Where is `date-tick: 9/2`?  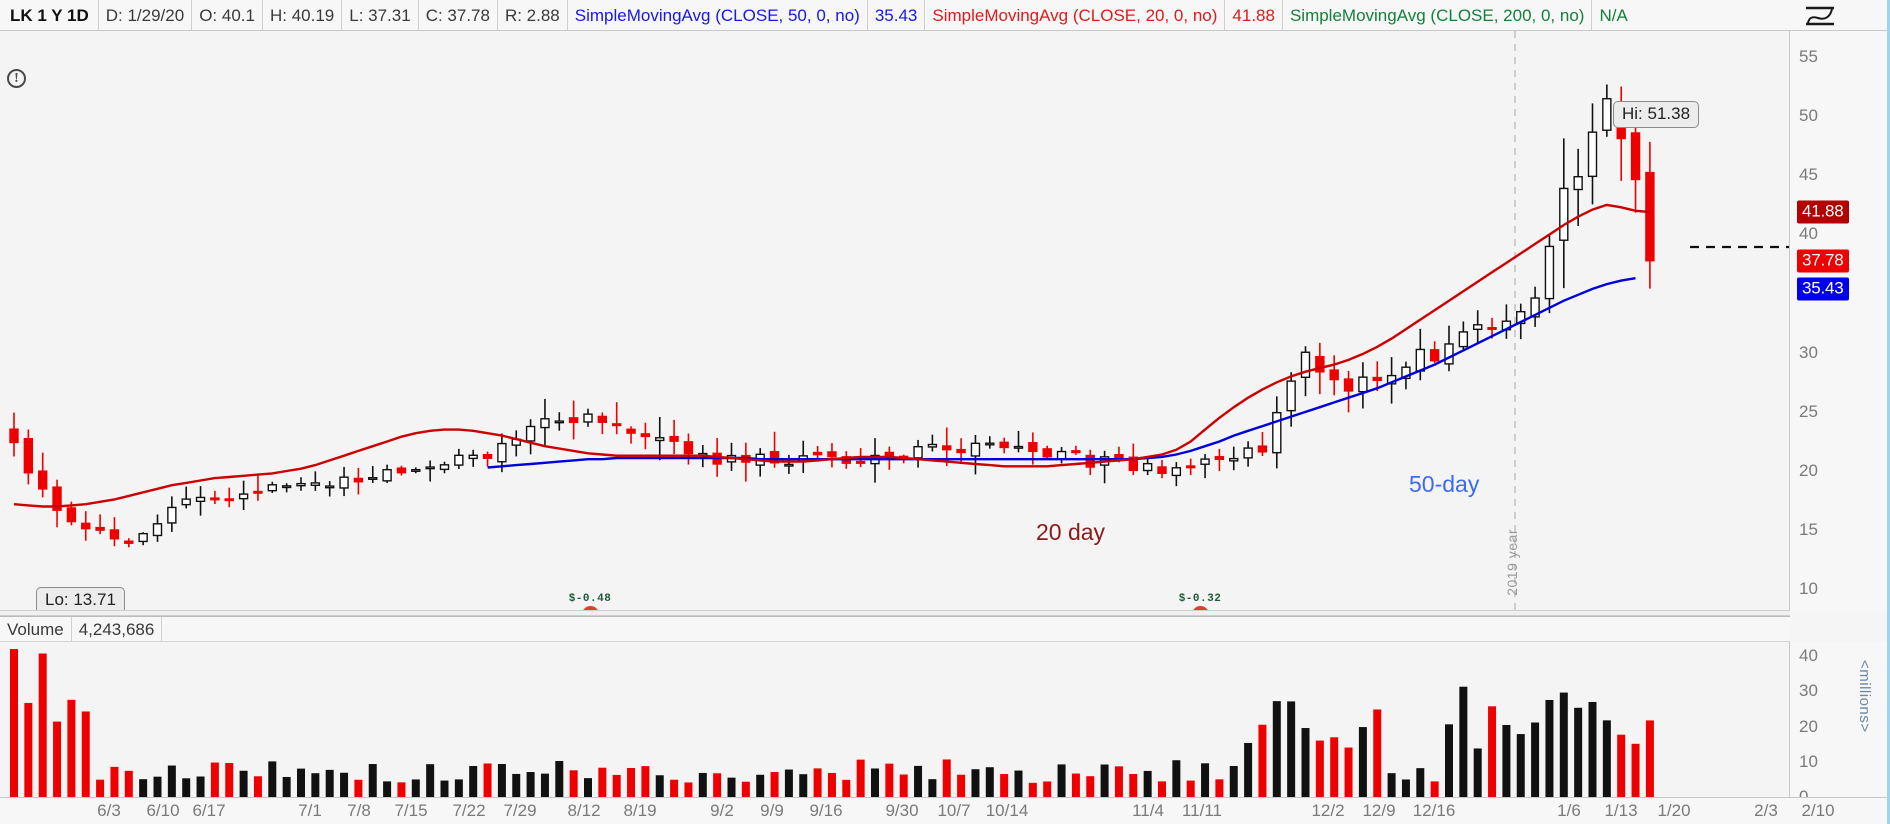 date-tick: 9/2 is located at coordinates (722, 810).